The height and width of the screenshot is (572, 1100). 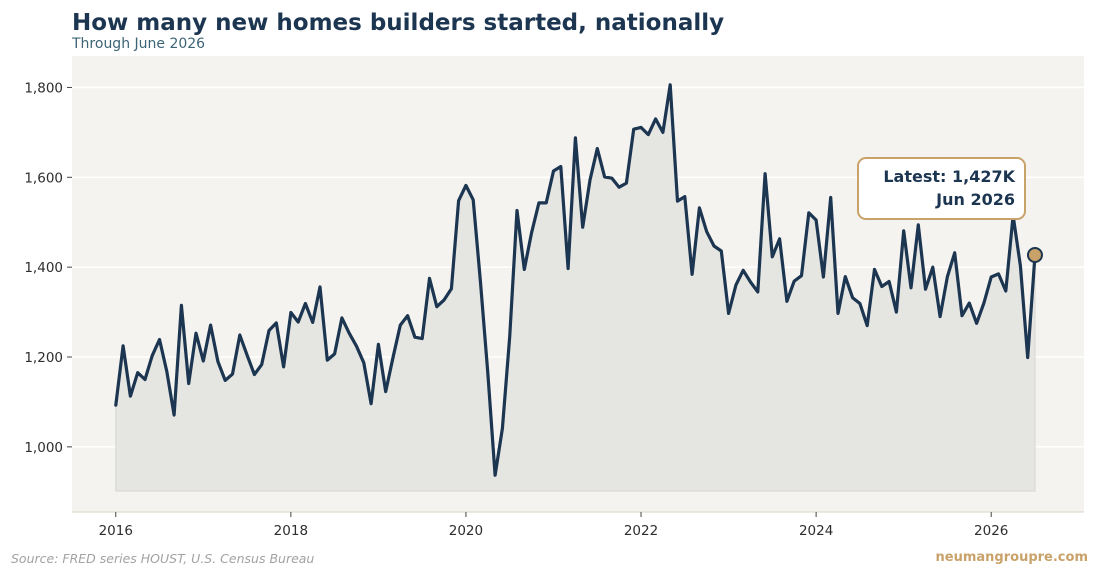 I want to click on latest-callout-box, so click(x=941, y=188).